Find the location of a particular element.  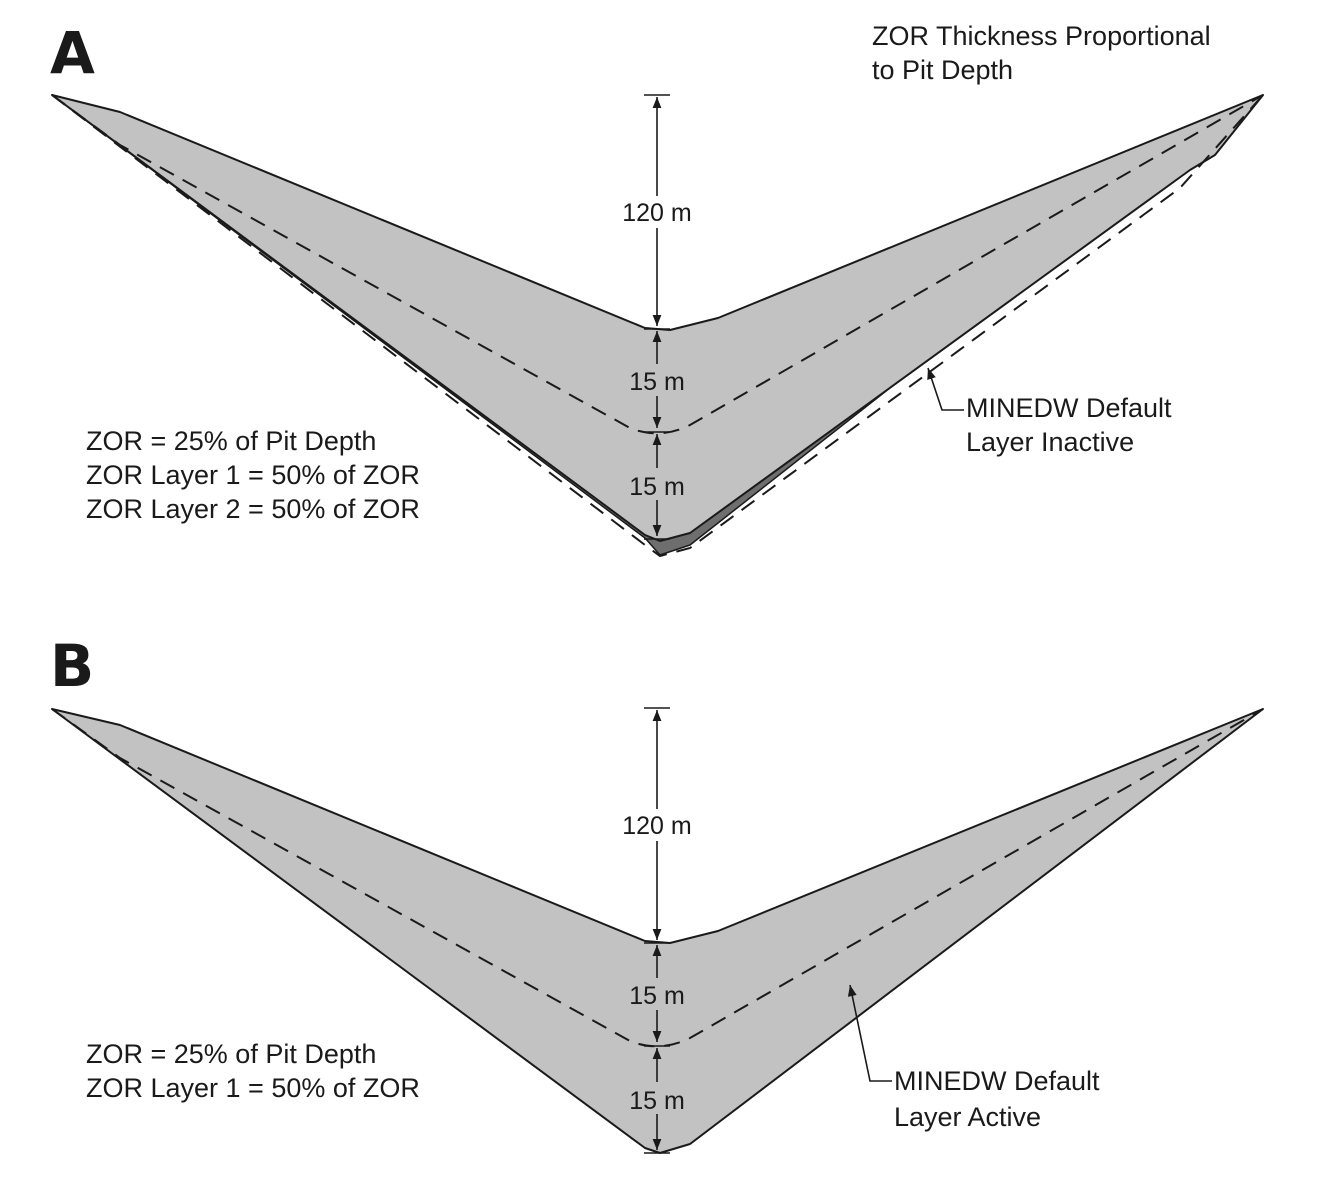

panel-b-letter: B is located at coordinates (72, 666).